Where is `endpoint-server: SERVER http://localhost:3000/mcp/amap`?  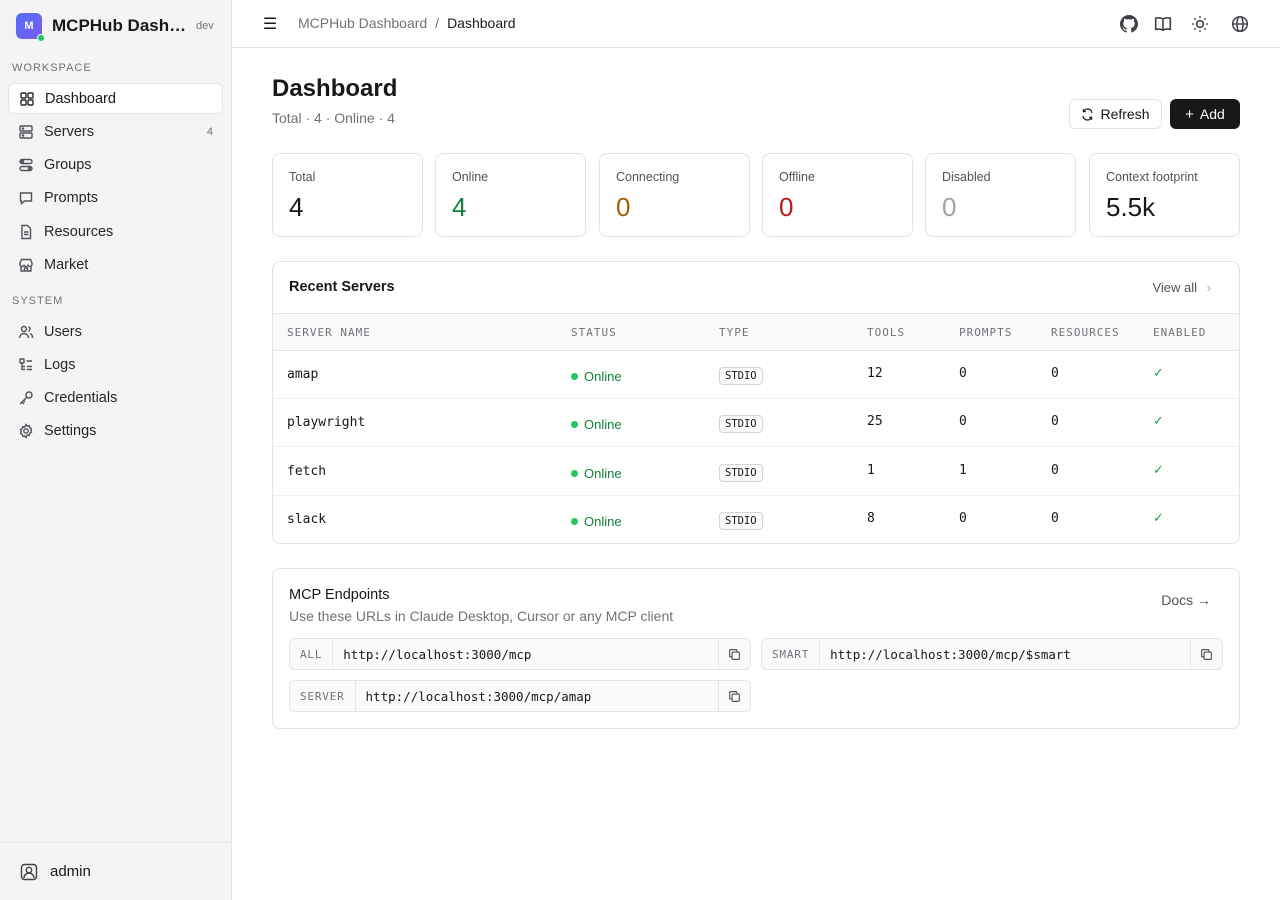
endpoint-server: SERVER http://localhost:3000/mcp/amap is located at coordinates (520, 696).